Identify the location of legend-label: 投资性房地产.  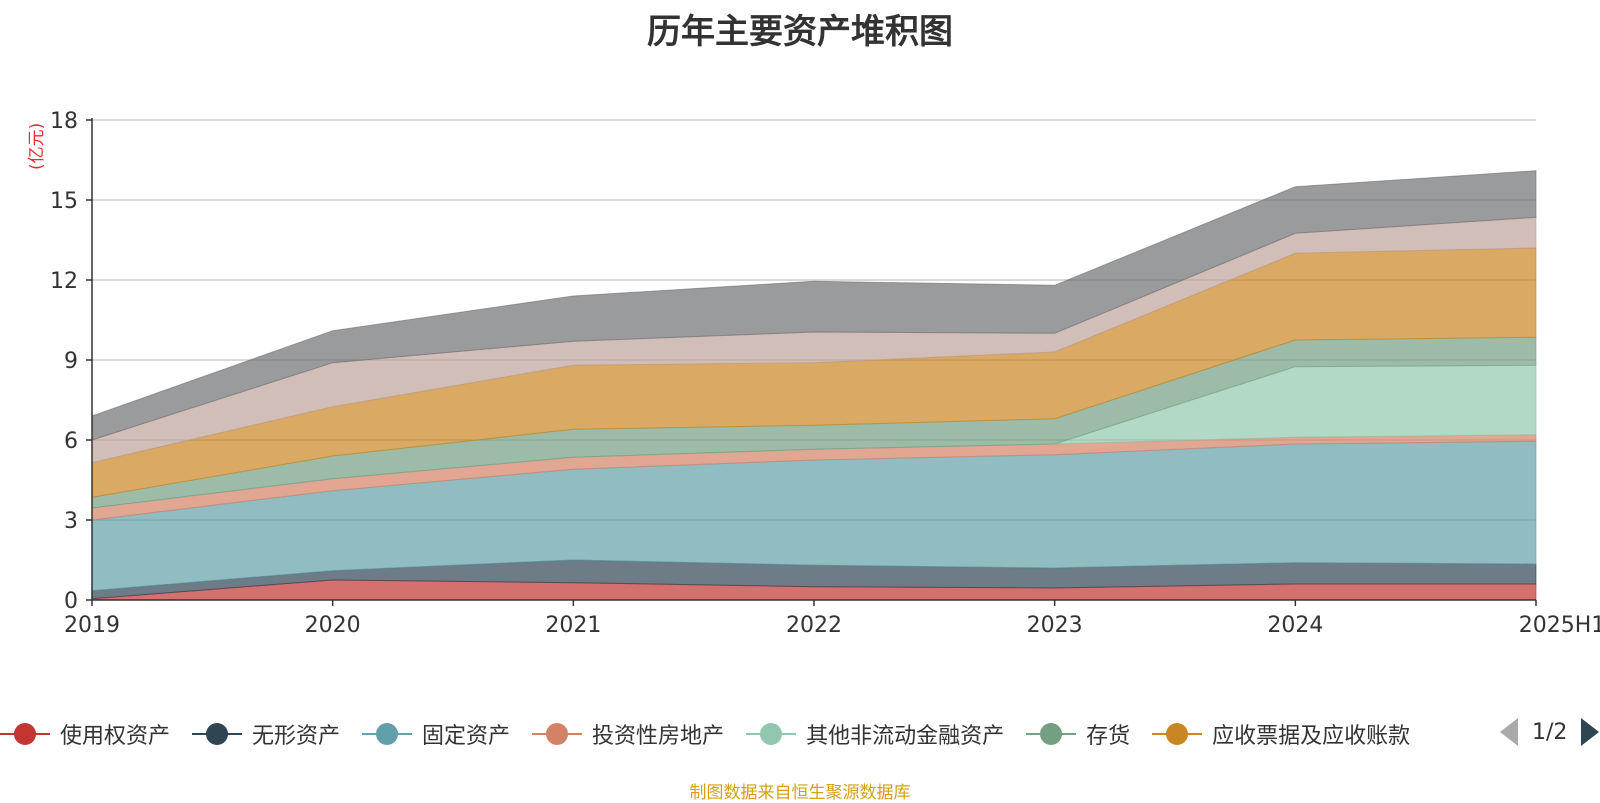
(658, 736).